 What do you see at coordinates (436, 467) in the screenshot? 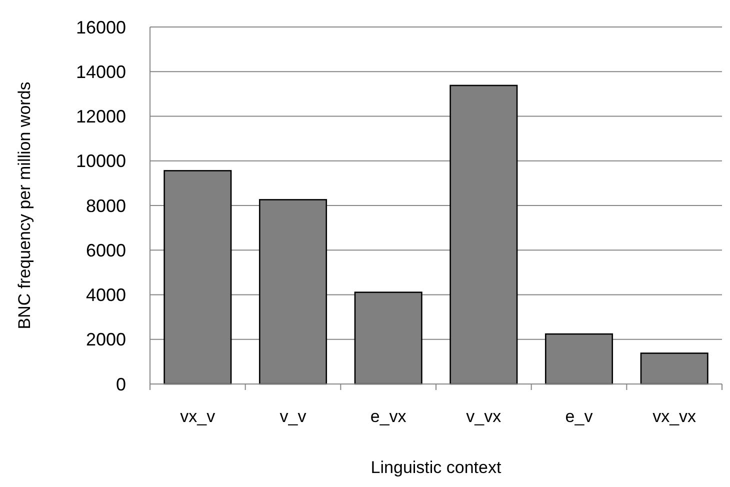
I see `x-axis-title: Linguistic context` at bounding box center [436, 467].